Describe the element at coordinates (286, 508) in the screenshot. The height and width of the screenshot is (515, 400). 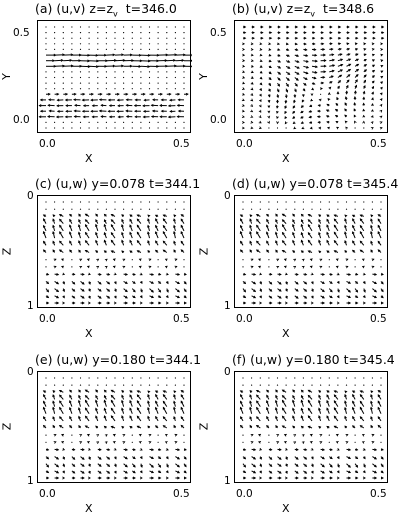
I see `x-axis-label: X` at that location.